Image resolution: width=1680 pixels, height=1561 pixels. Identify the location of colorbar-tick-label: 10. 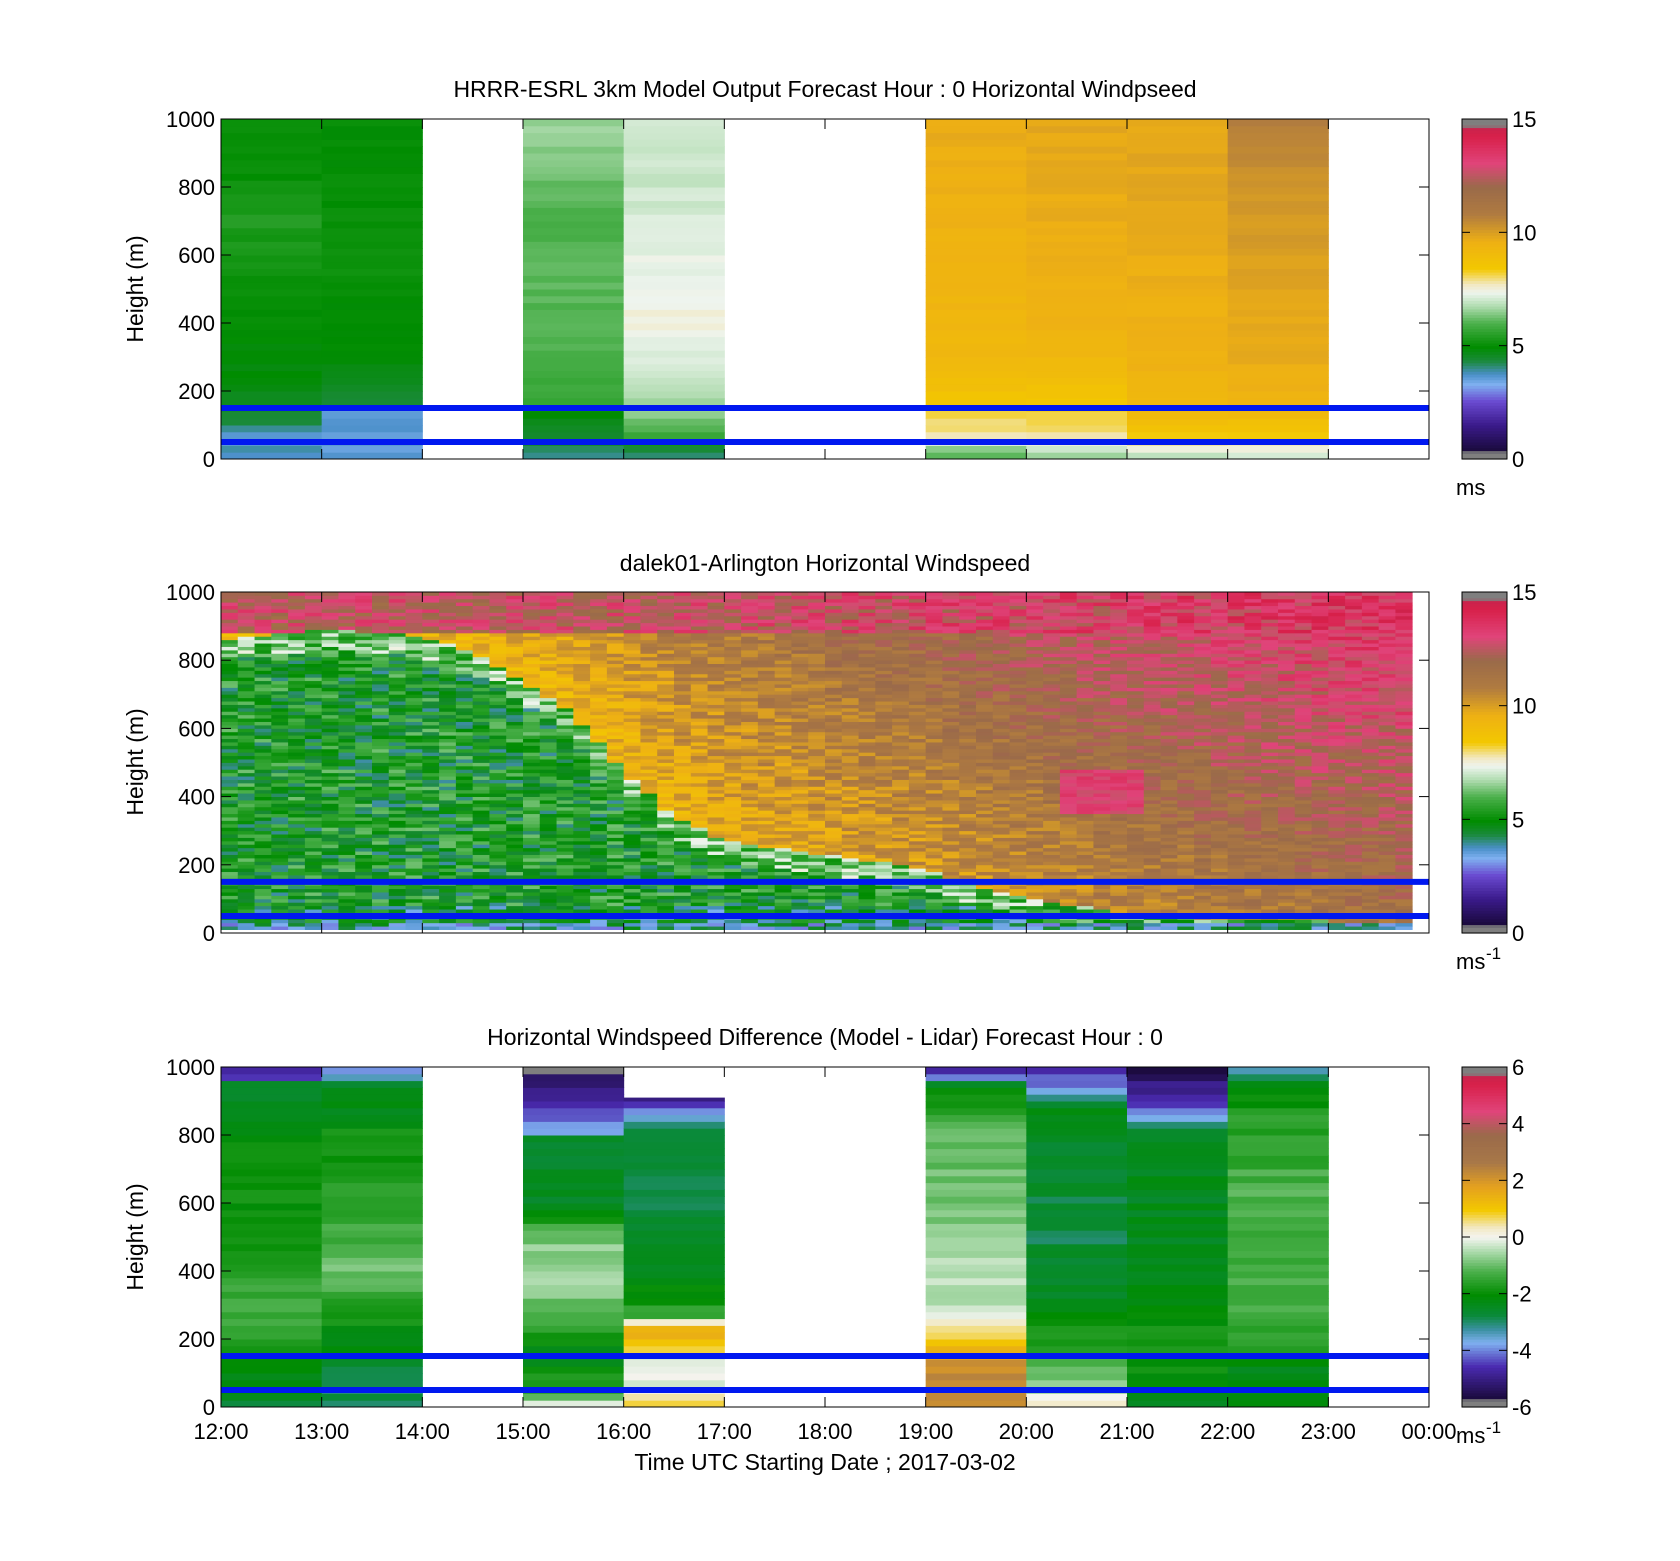
(1524, 232).